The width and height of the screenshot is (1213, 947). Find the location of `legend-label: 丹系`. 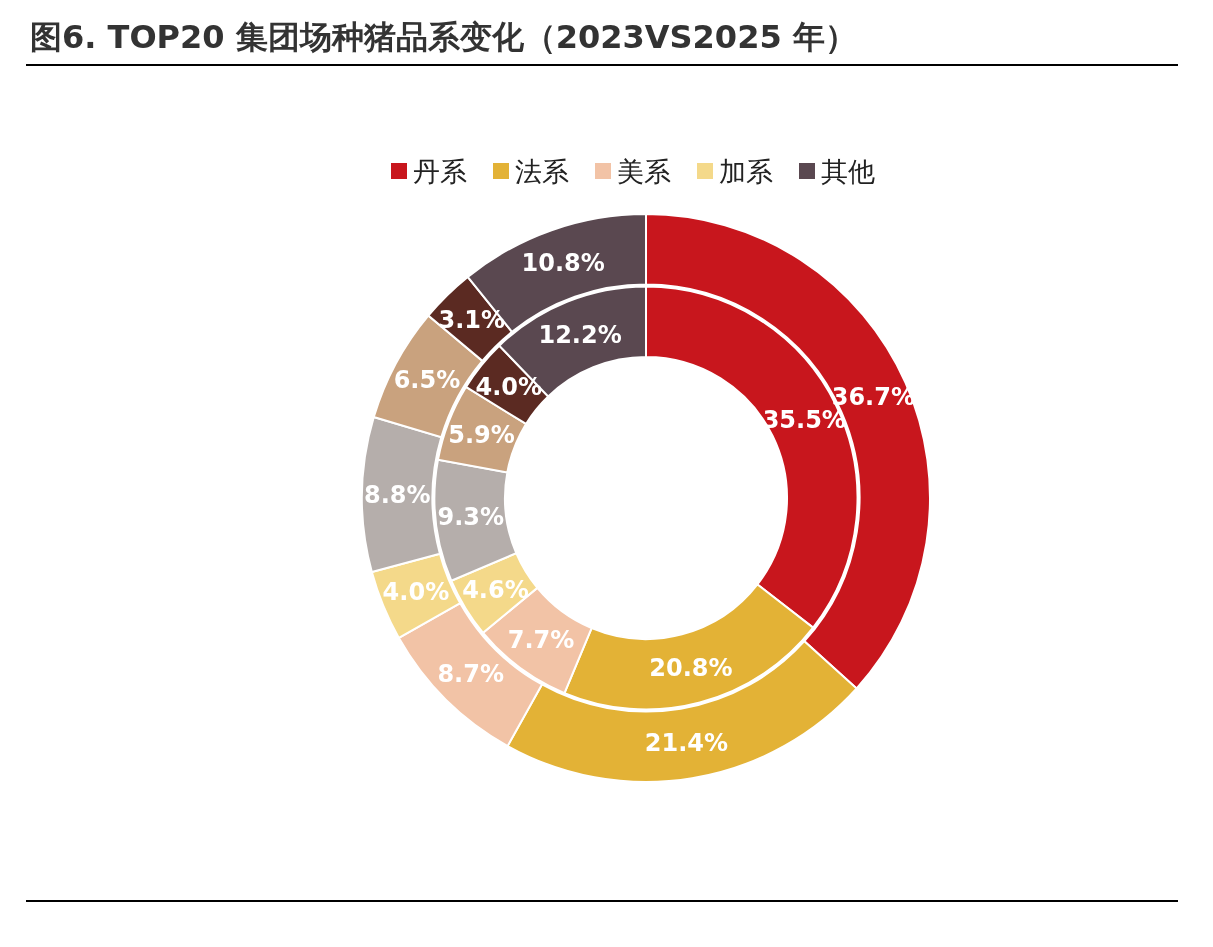

legend-label: 丹系 is located at coordinates (440, 171).